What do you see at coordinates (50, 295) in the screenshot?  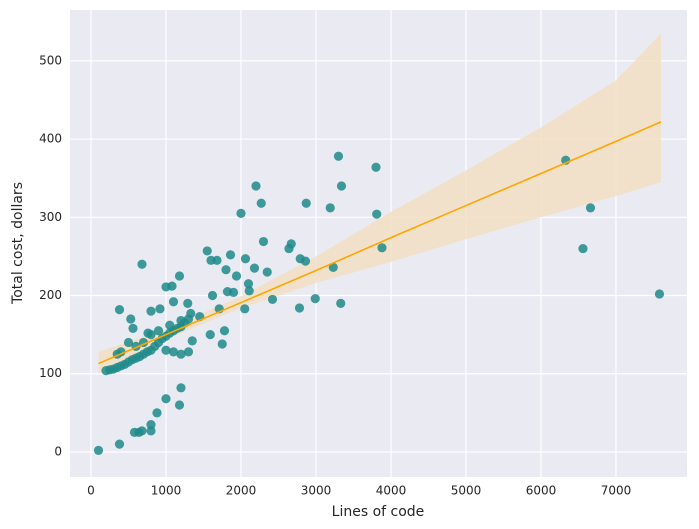 I see `y-tick-label: 200` at bounding box center [50, 295].